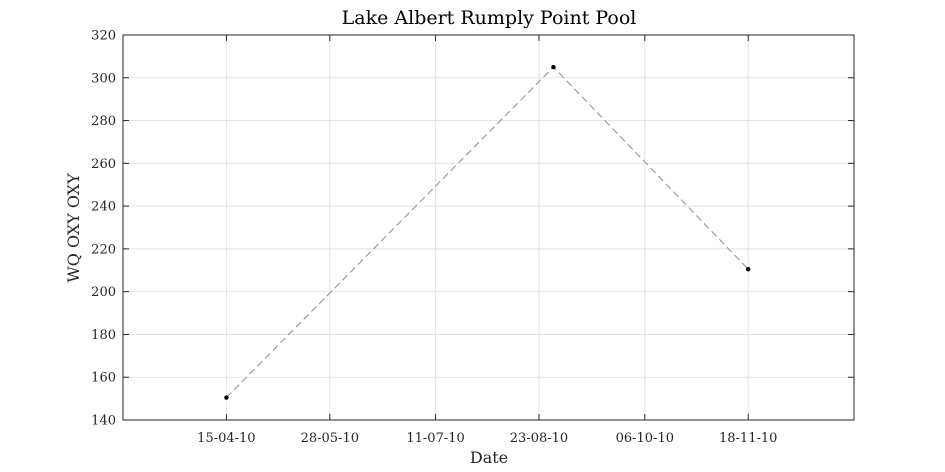 The height and width of the screenshot is (472, 945). I want to click on y-tick-label: 220, so click(103, 249).